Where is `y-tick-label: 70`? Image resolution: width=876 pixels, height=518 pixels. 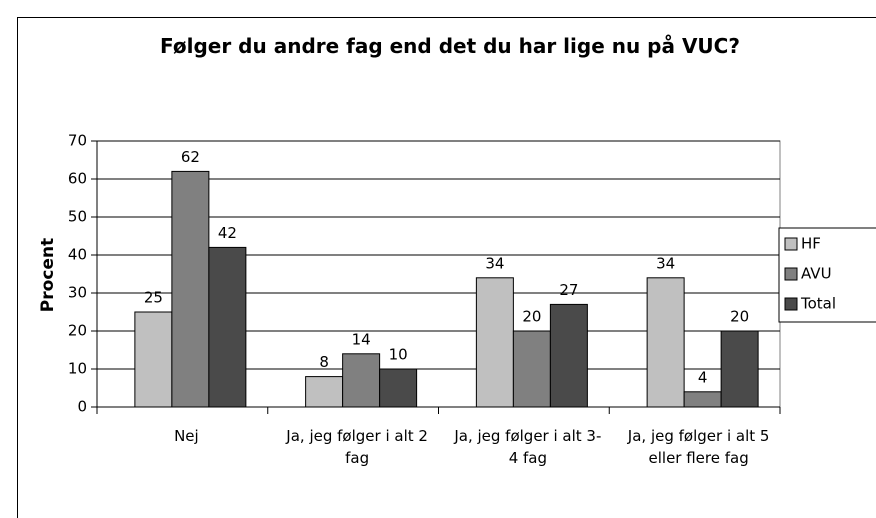 y-tick-label: 70 is located at coordinates (77, 141).